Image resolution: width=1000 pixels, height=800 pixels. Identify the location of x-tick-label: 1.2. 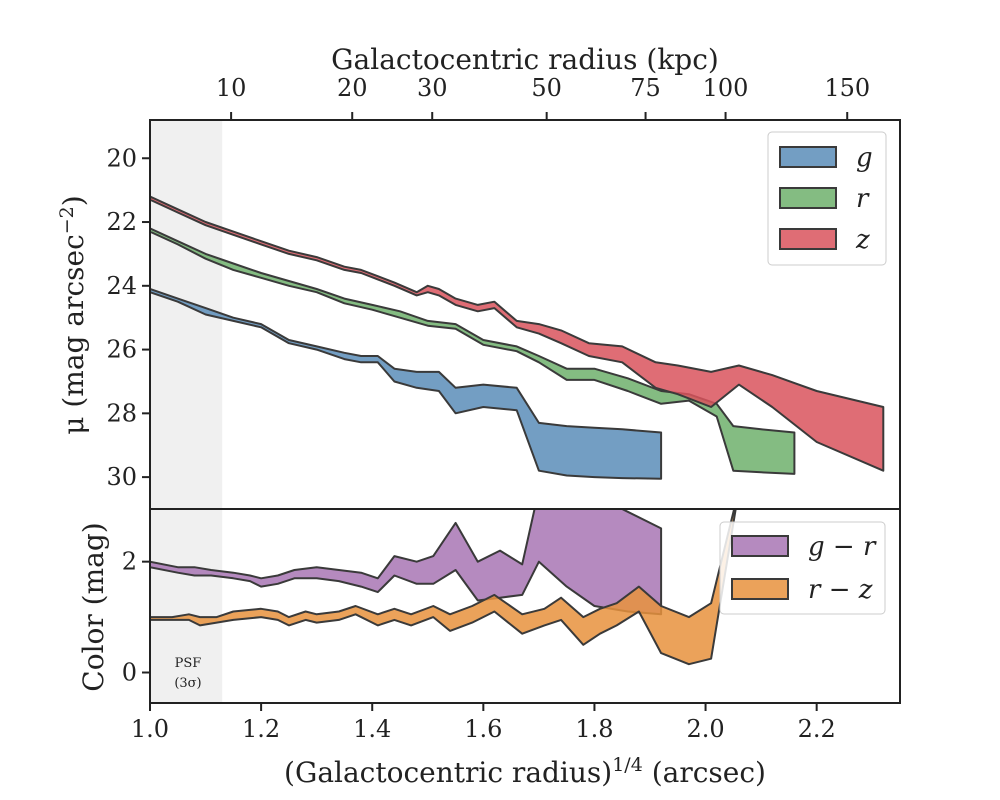
(261, 729).